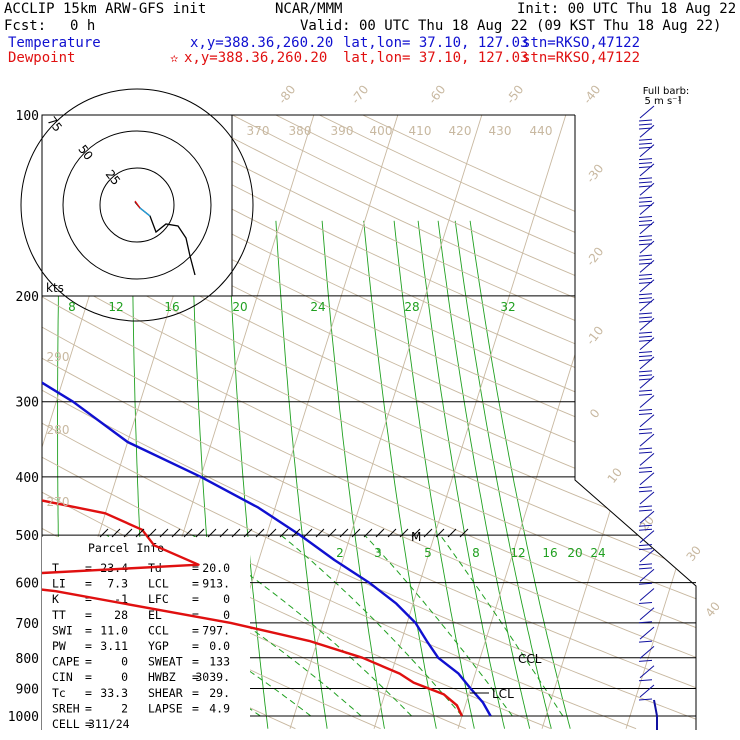 This screenshot has height=740, width=740. I want to click on parcel-info-cell: 7.3, so click(117, 584).